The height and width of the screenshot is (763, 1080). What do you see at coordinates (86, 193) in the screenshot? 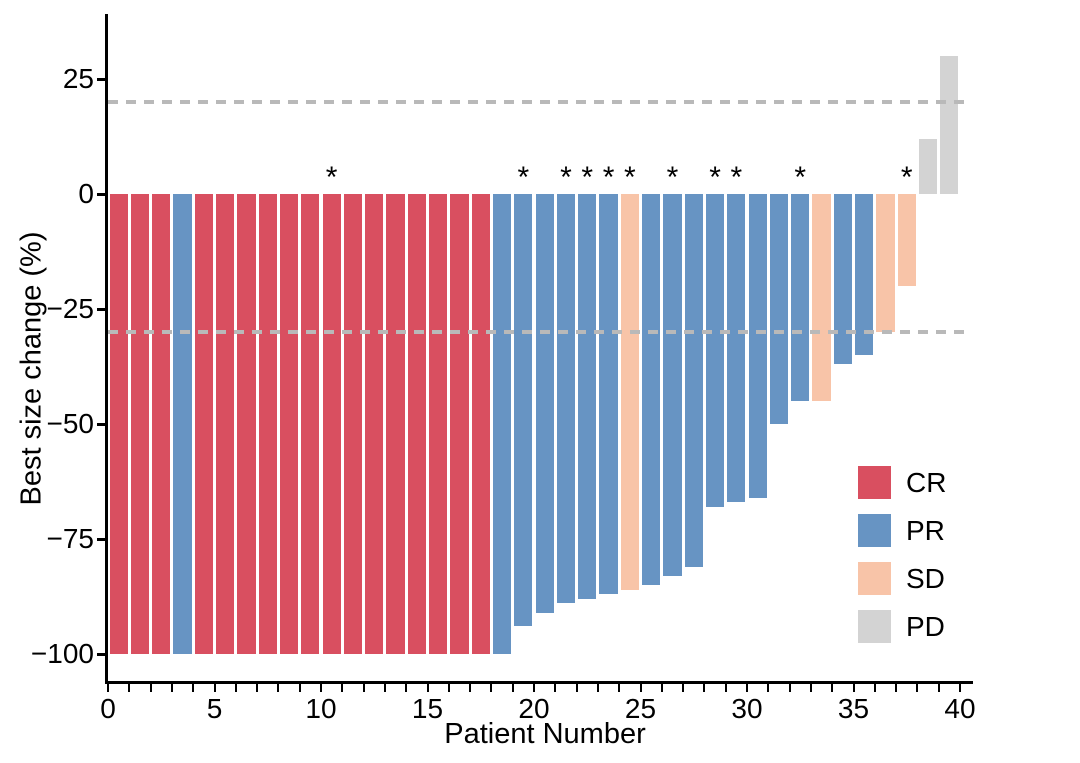
I see `y-tick-label-0: 0` at bounding box center [86, 193].